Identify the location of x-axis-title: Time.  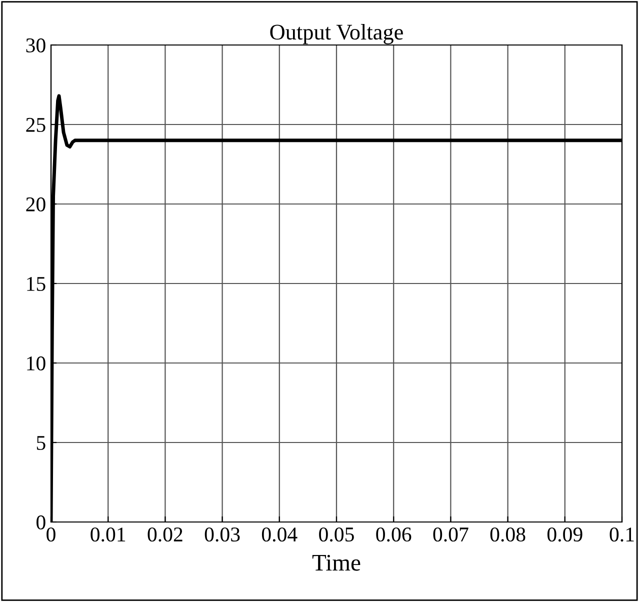
(336, 562).